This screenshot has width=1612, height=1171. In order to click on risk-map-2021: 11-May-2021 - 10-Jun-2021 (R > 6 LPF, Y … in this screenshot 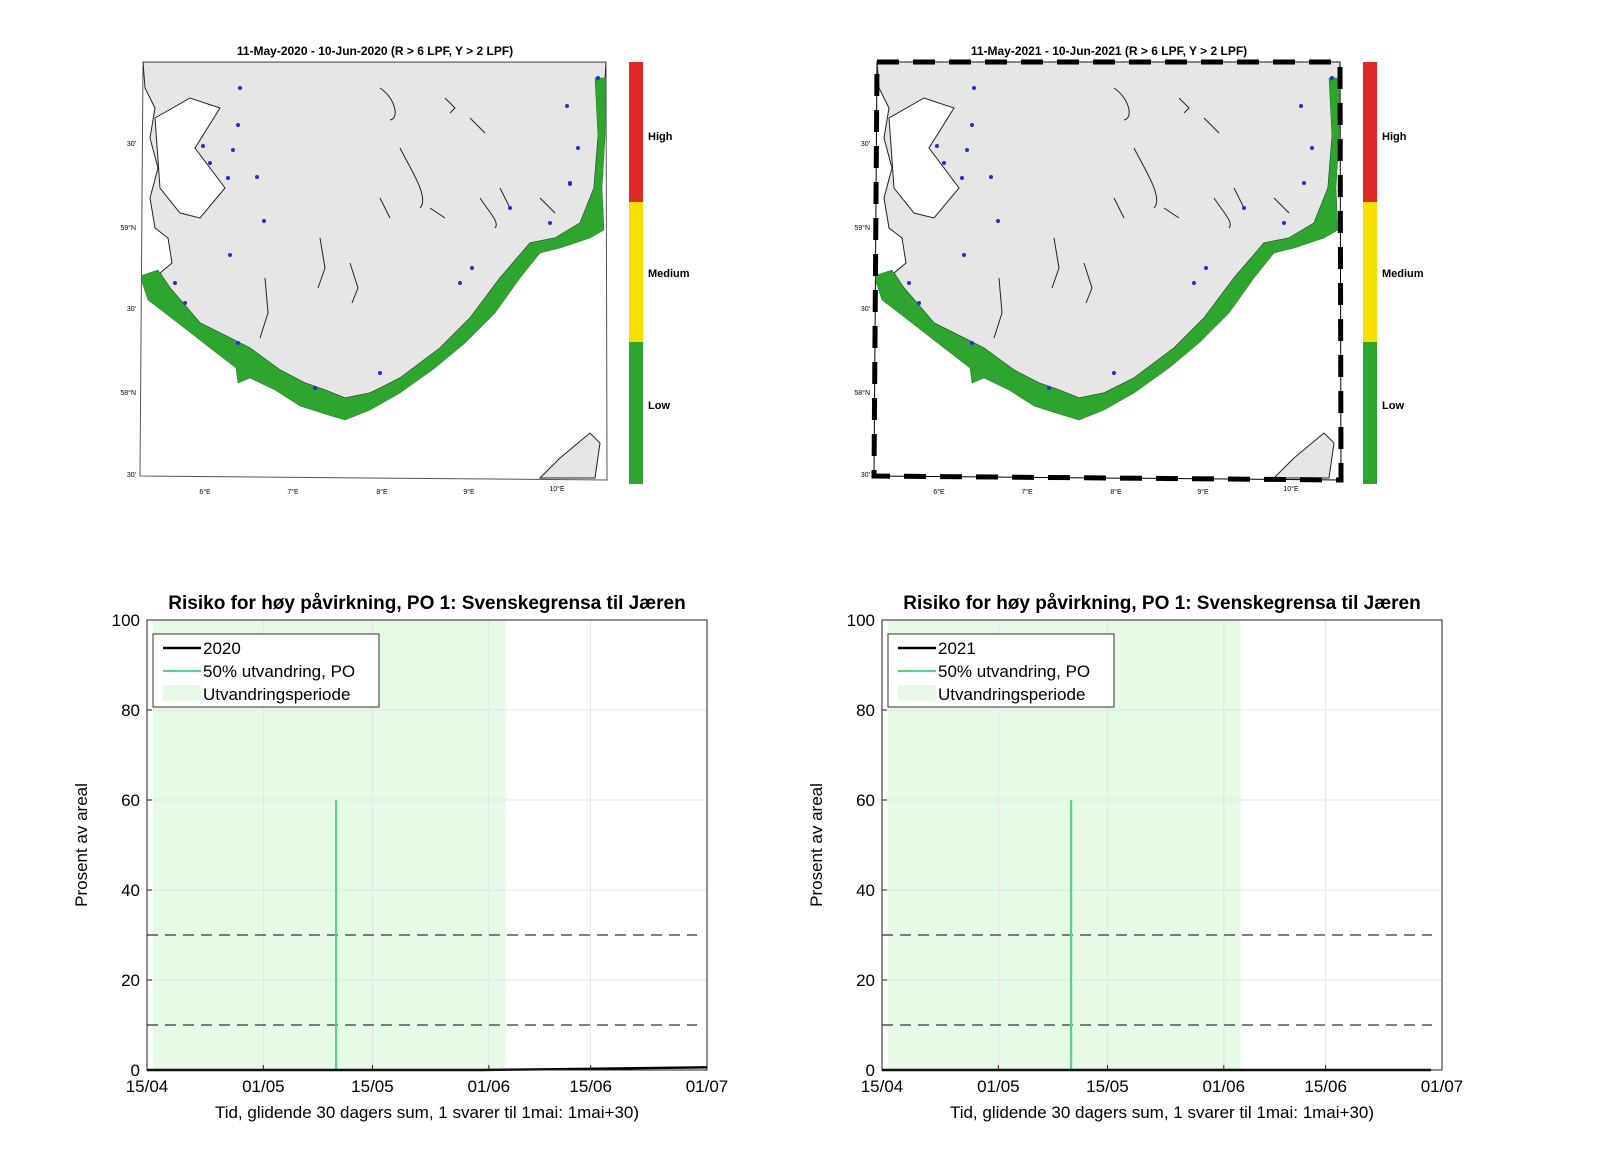, I will do `click(1139, 270)`.